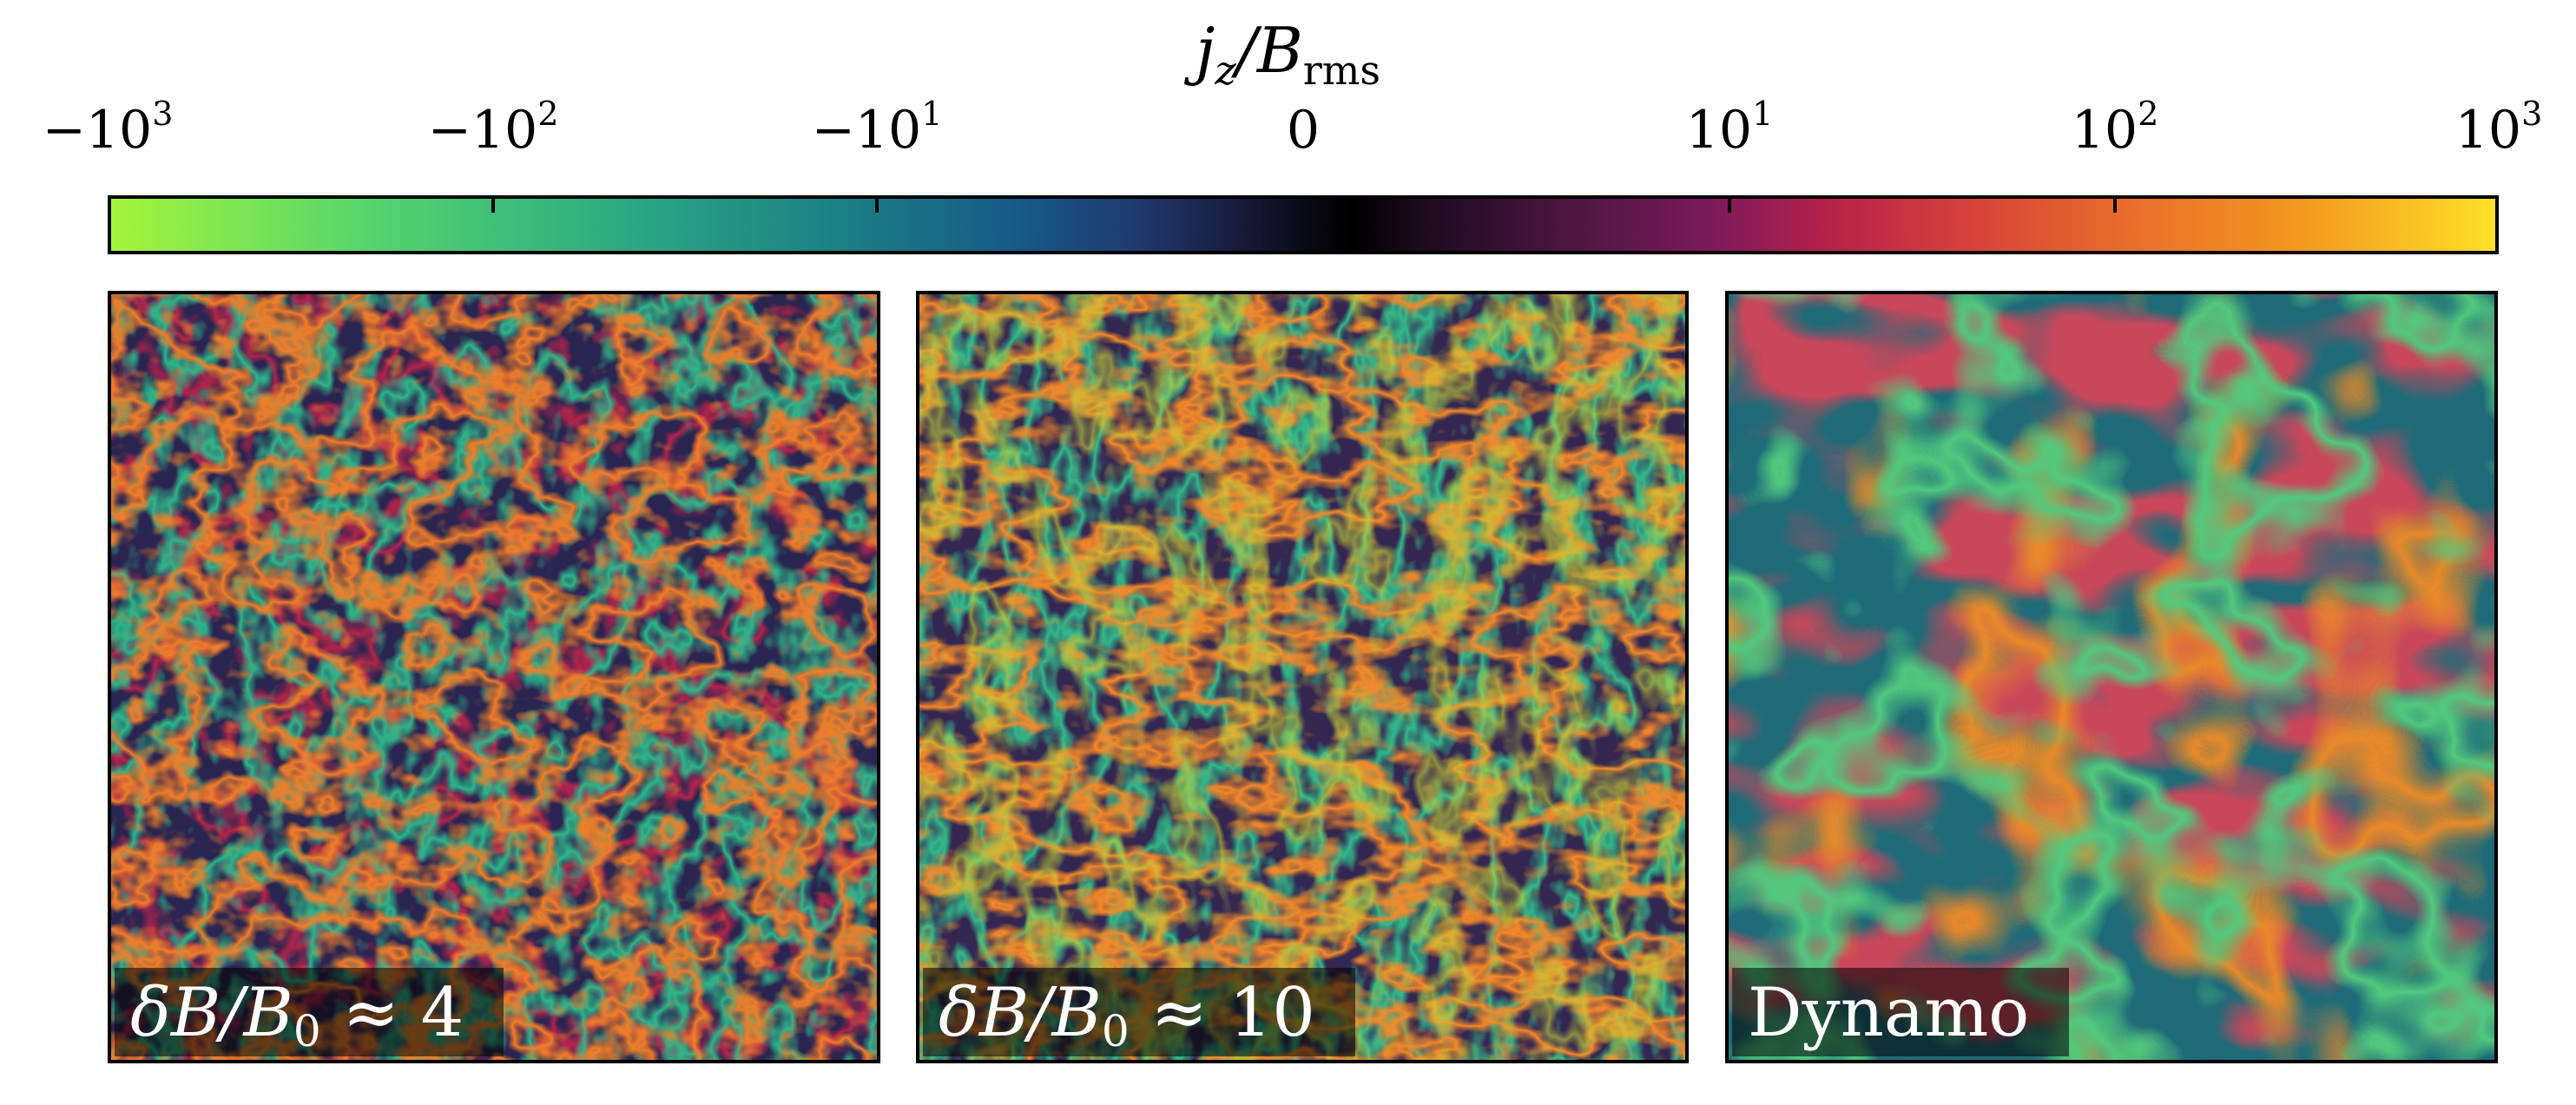 The height and width of the screenshot is (1105, 2576). What do you see at coordinates (1288, 54) in the screenshot?
I see `colorbar-title: jz/Brms` at bounding box center [1288, 54].